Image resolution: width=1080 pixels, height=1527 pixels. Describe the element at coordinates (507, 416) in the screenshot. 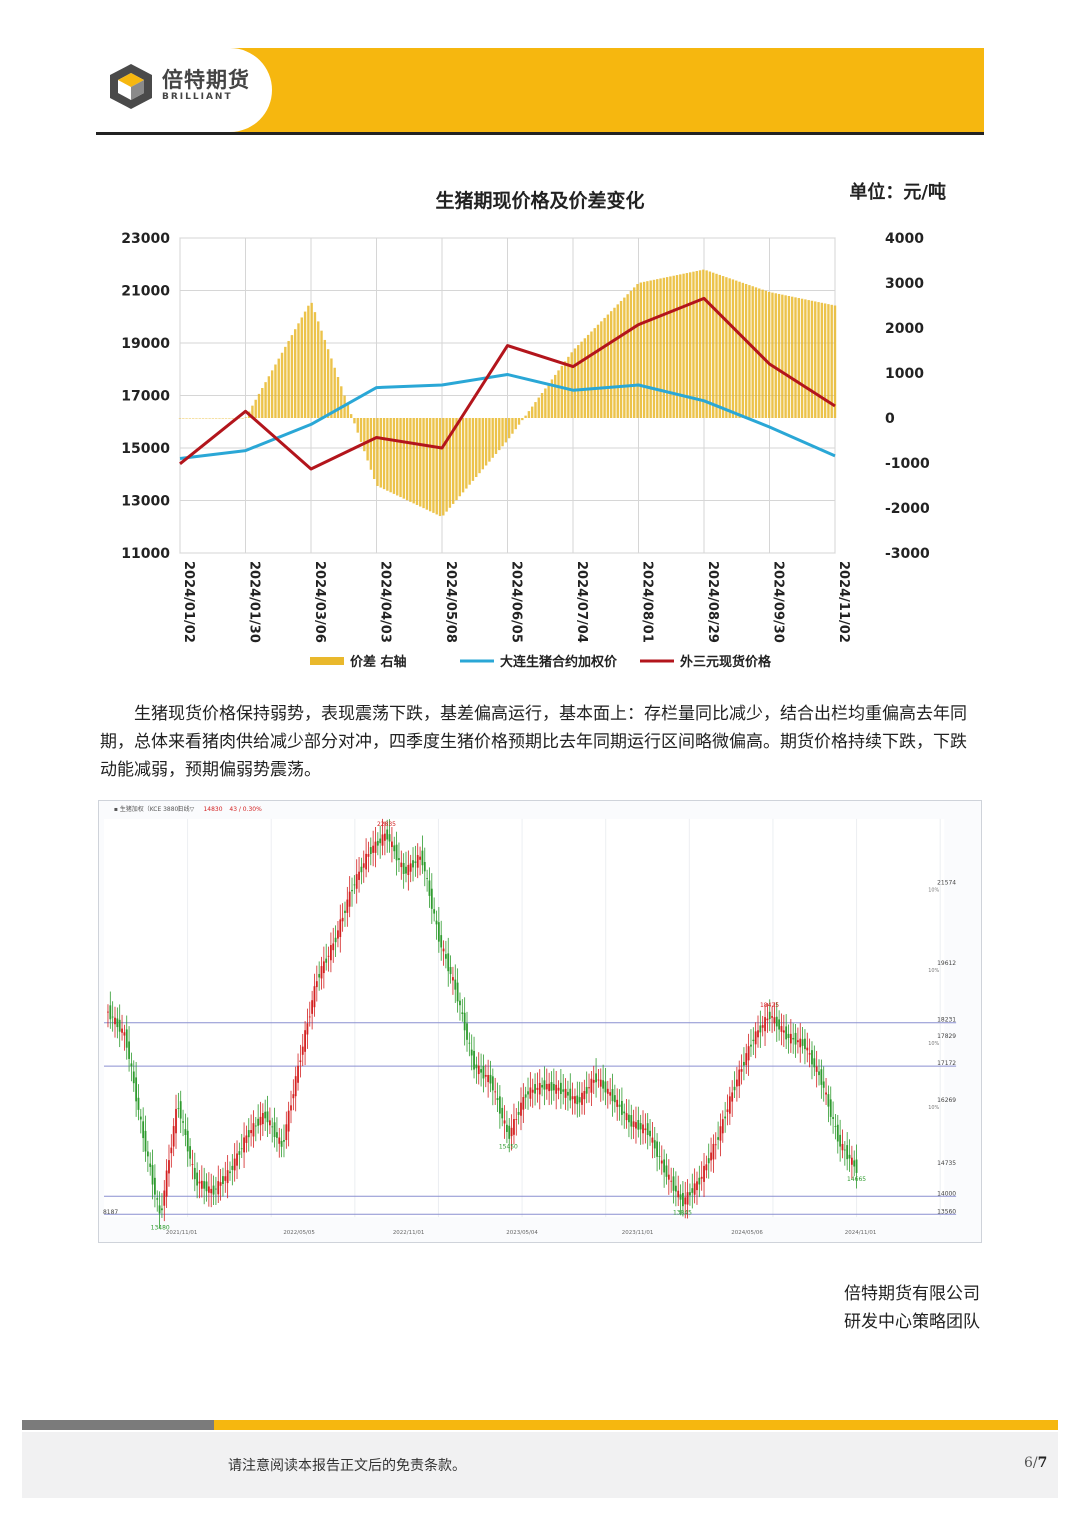

I see `series-line` at that location.